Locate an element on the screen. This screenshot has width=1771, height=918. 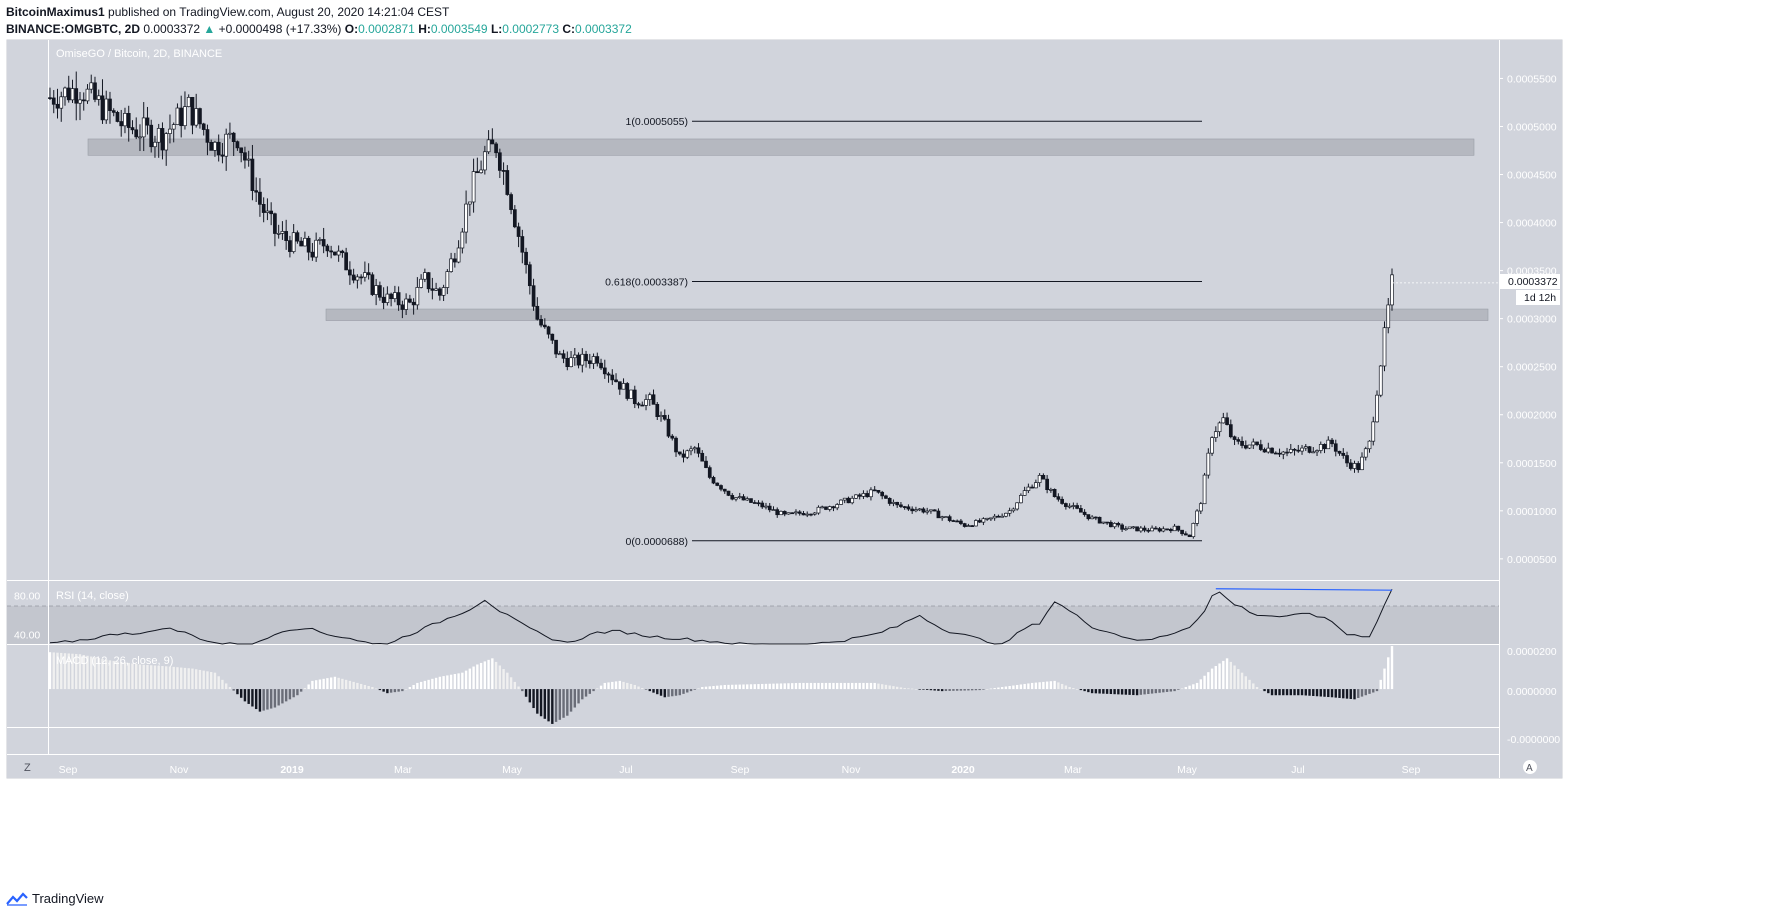
time-tick-label: Sep is located at coordinates (740, 770).